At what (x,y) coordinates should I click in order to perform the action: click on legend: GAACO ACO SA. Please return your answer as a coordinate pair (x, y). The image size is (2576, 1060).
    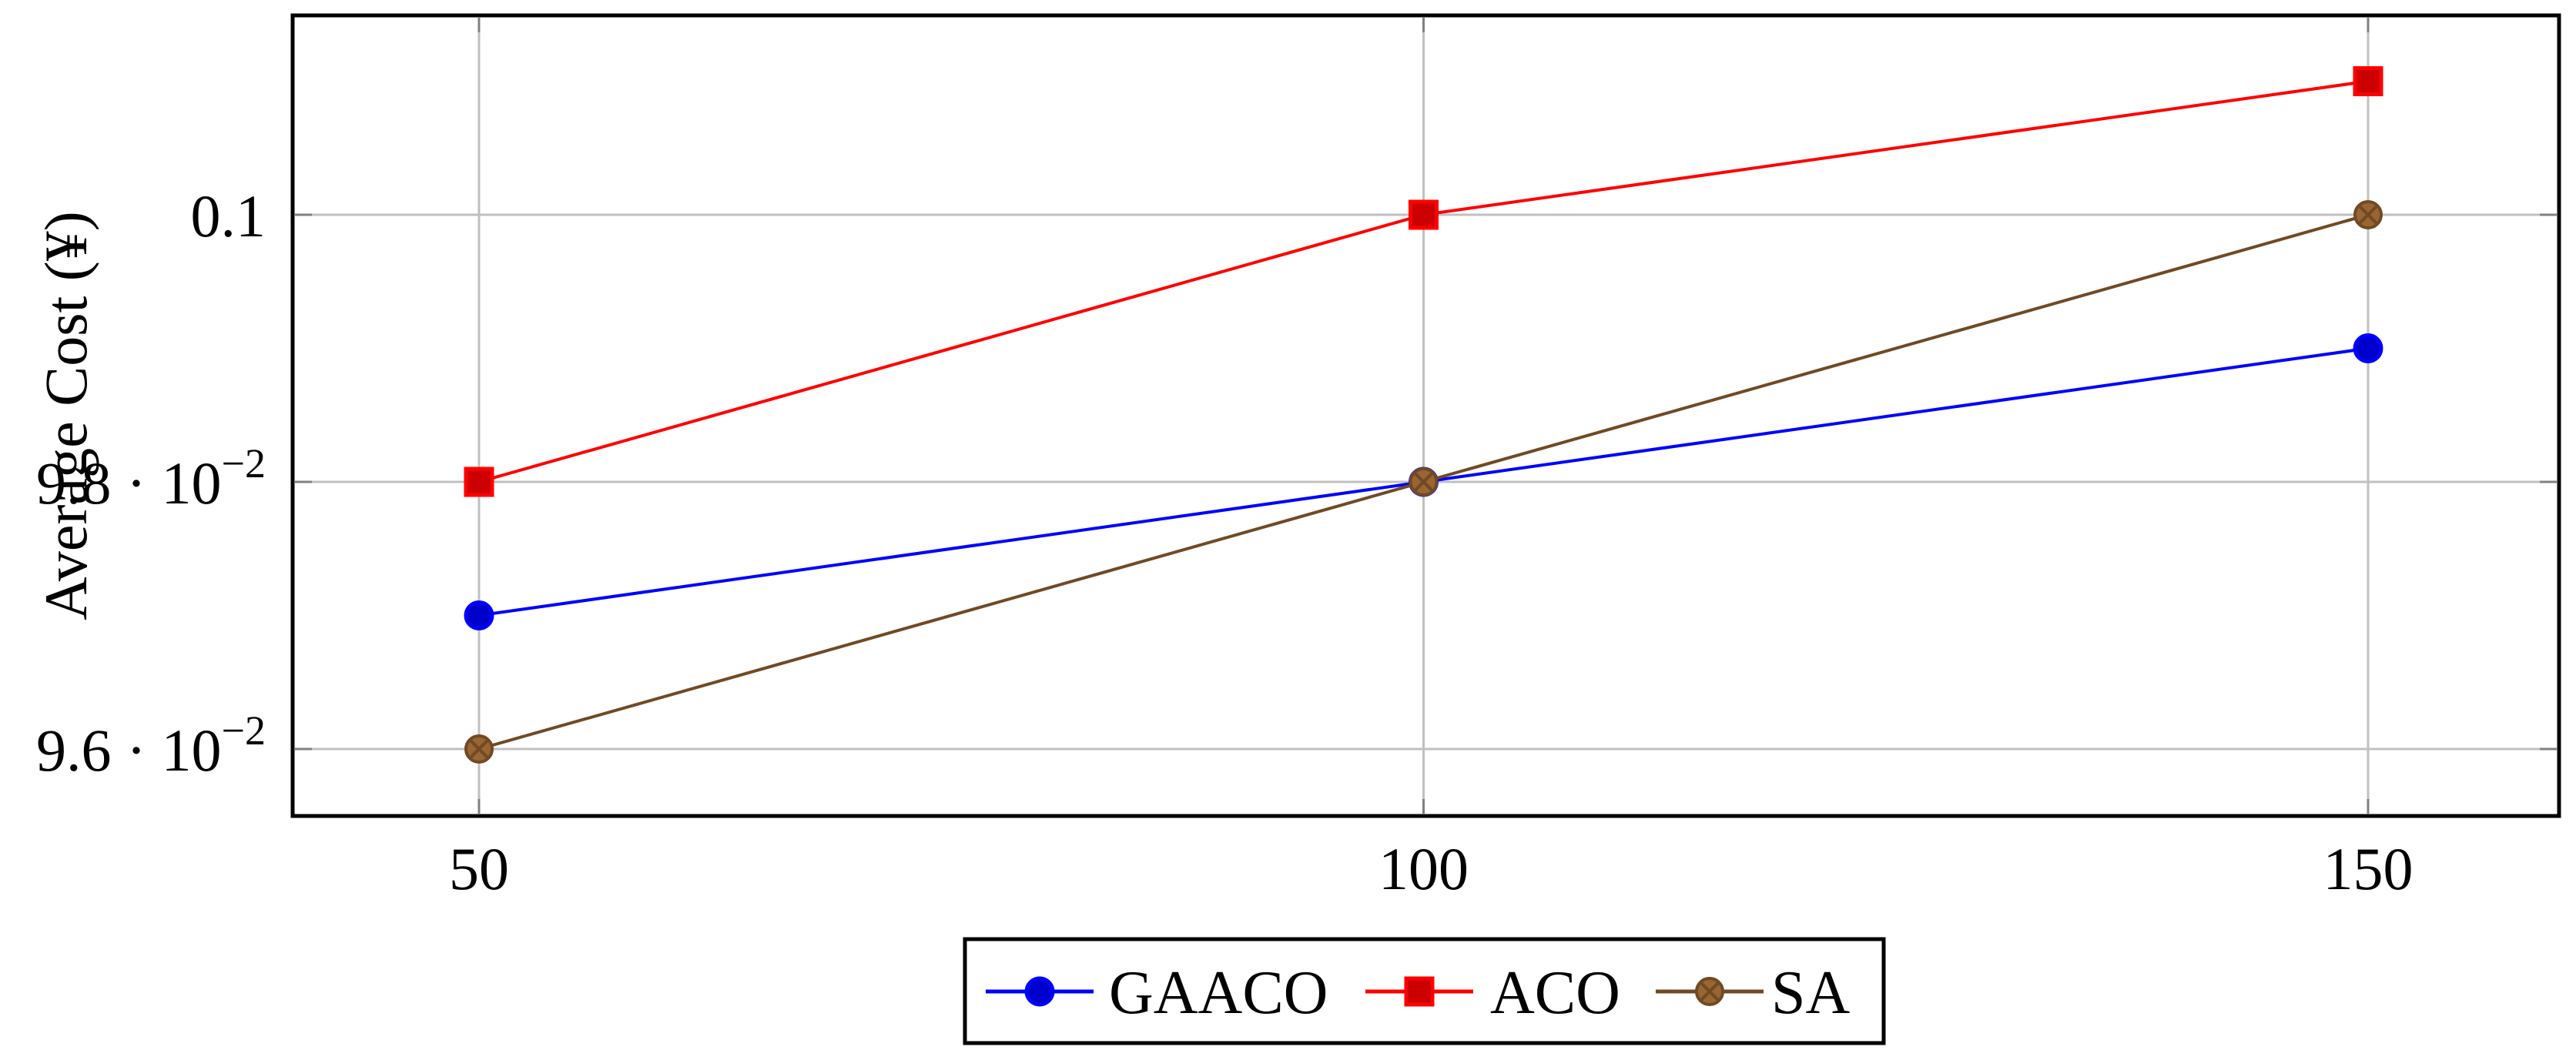
    Looking at the image, I should click on (1424, 991).